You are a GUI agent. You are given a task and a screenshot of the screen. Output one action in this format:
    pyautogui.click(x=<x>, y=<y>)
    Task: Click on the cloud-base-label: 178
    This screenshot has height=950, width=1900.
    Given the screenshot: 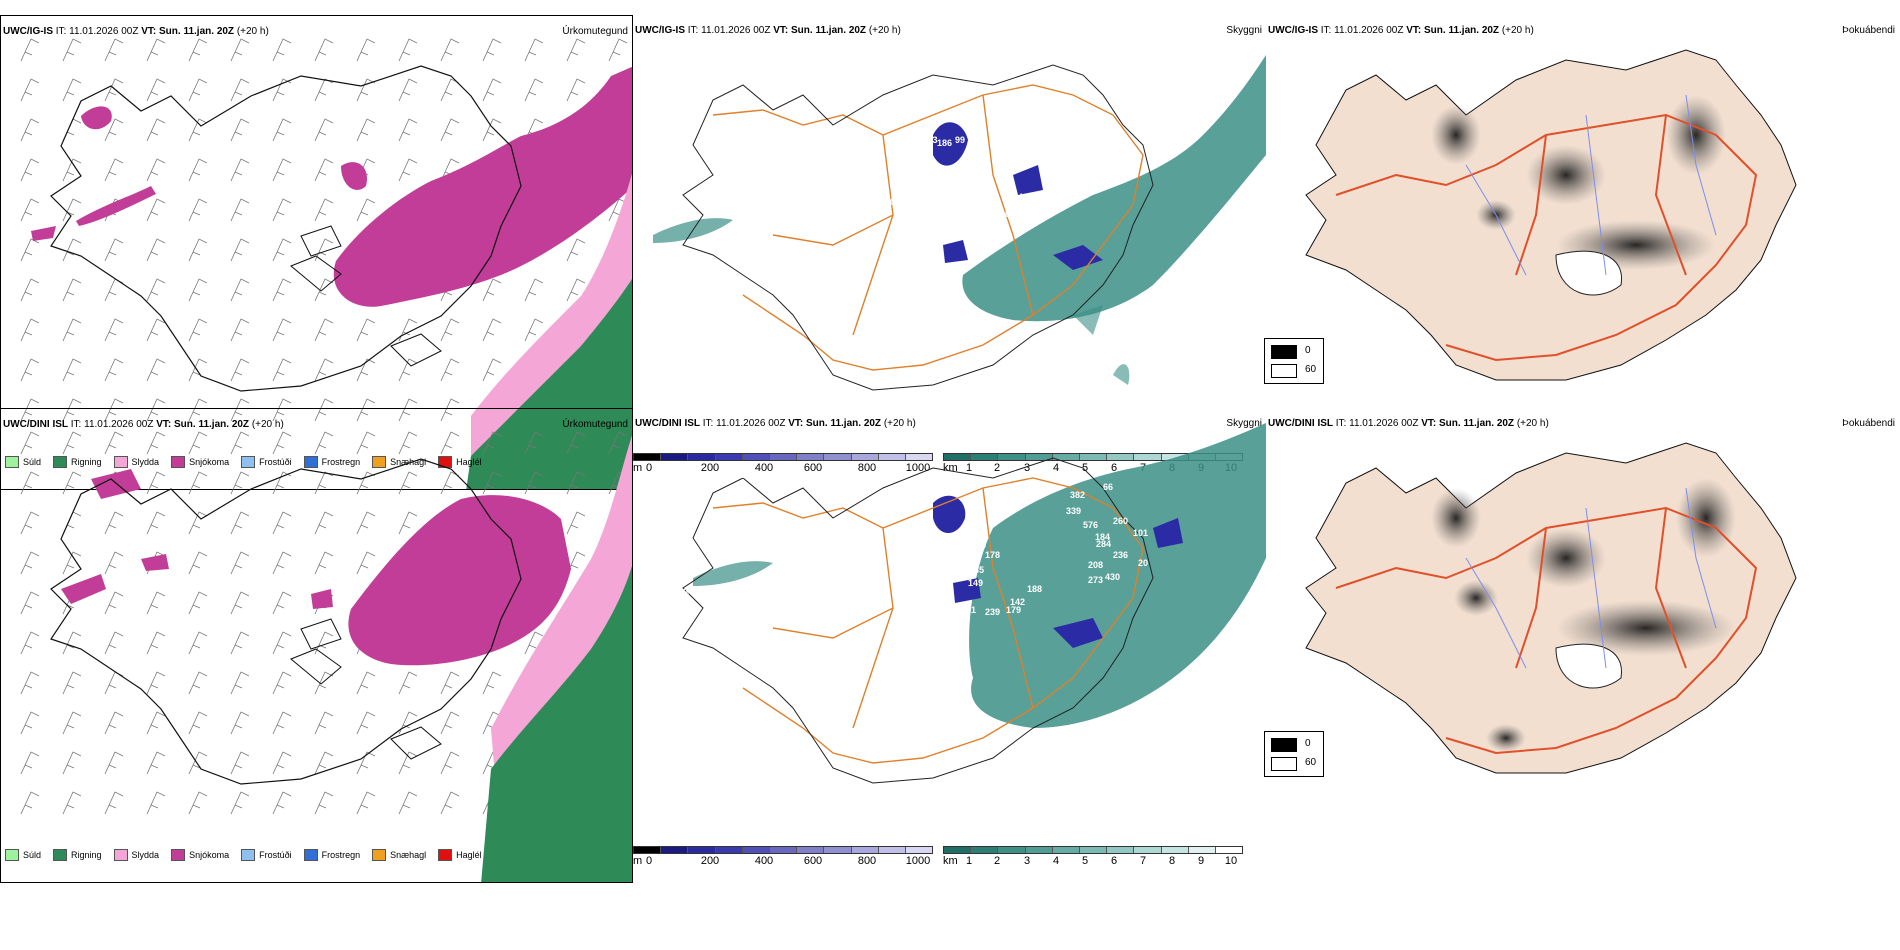 What is the action you would take?
    pyautogui.click(x=992, y=555)
    